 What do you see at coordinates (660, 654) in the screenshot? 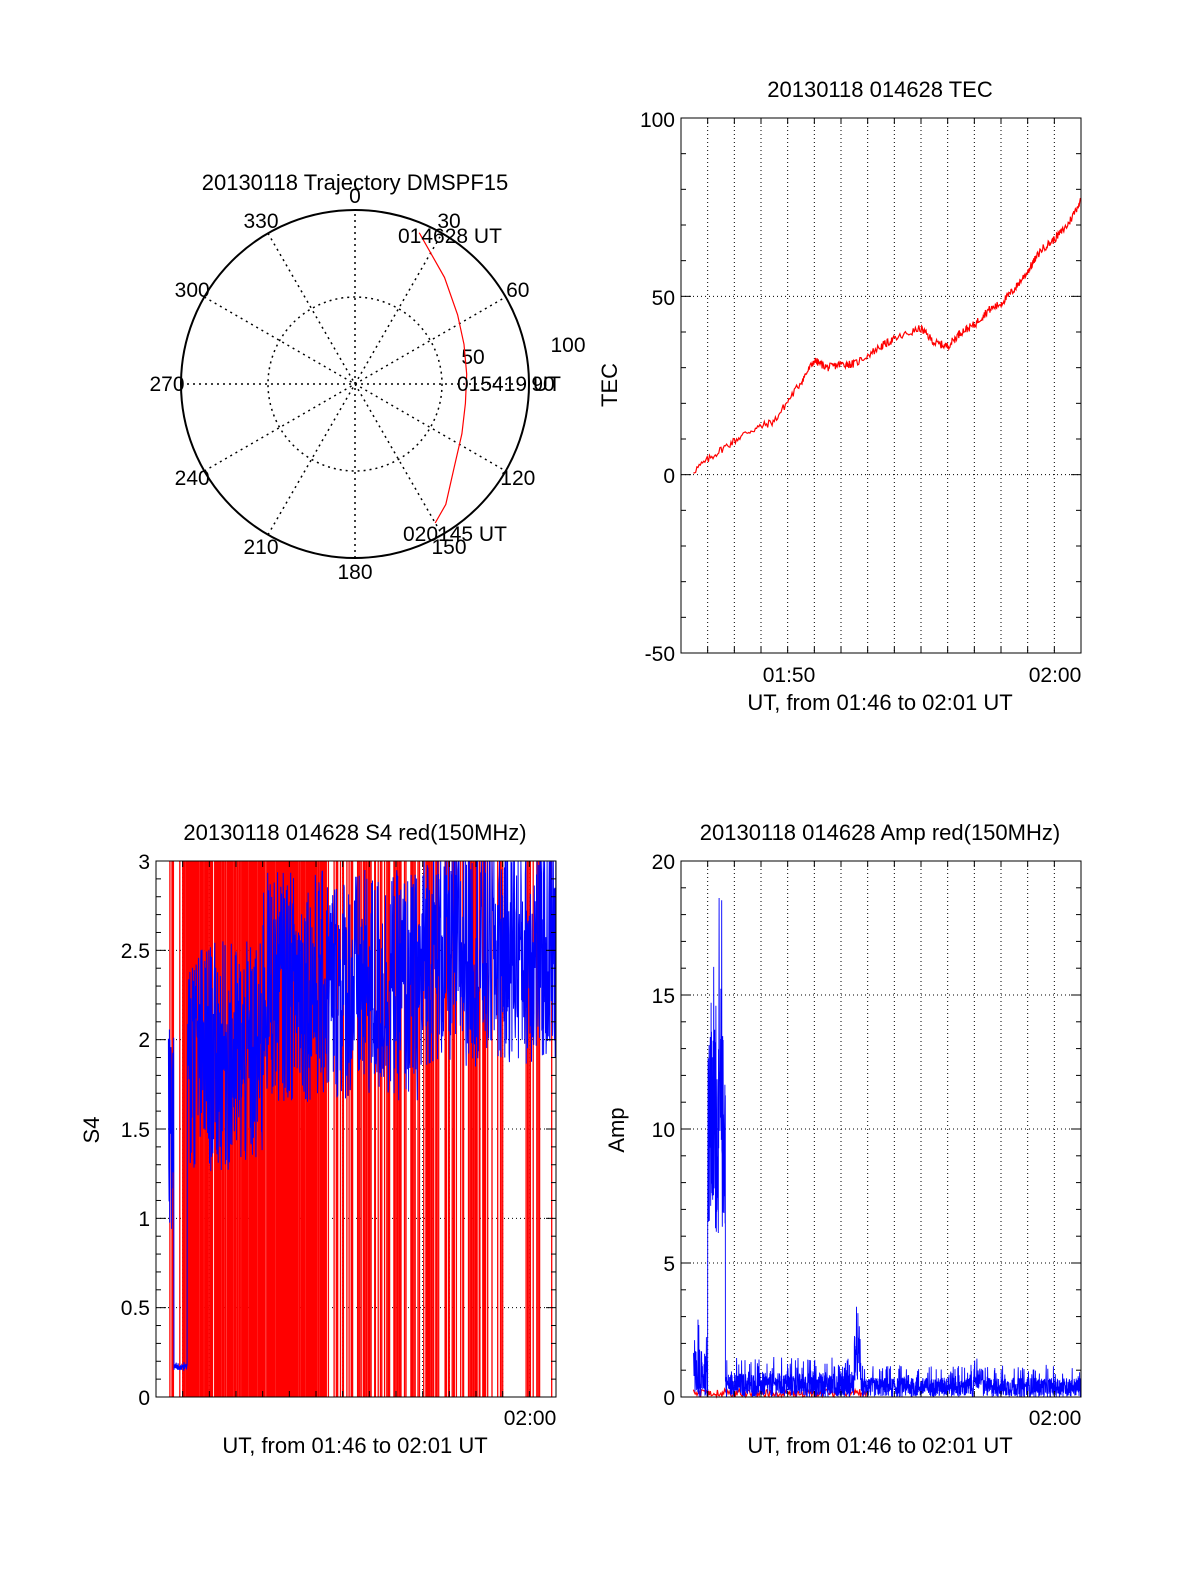
I see `tec-ytick-minus50: -50` at bounding box center [660, 654].